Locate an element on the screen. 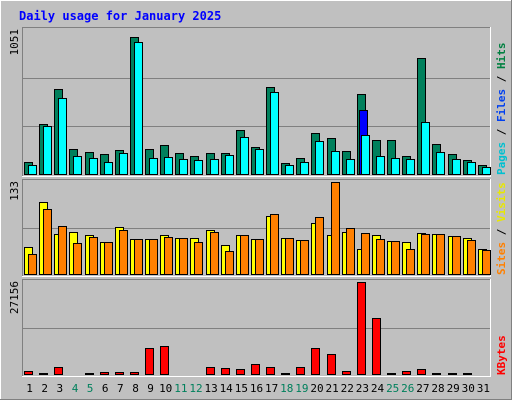 The width and height of the screenshot is (512, 400). legend-entry: Sites is located at coordinates (501, 258).